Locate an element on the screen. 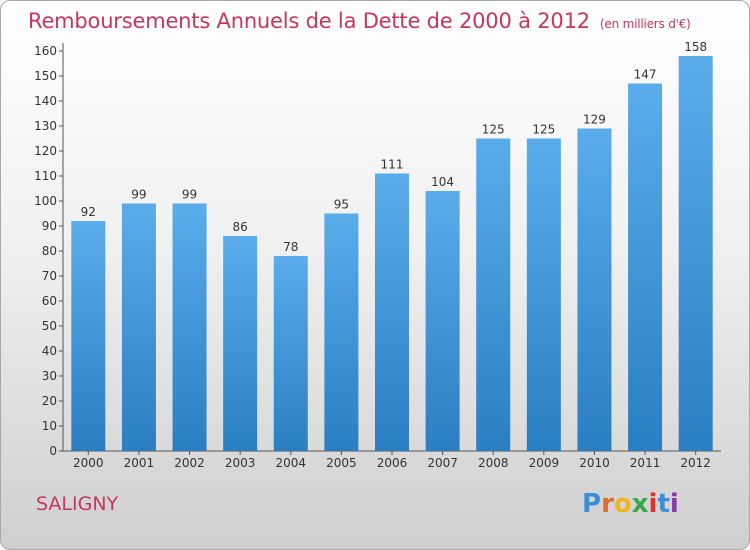  bar-value-label: 104 is located at coordinates (442, 182).